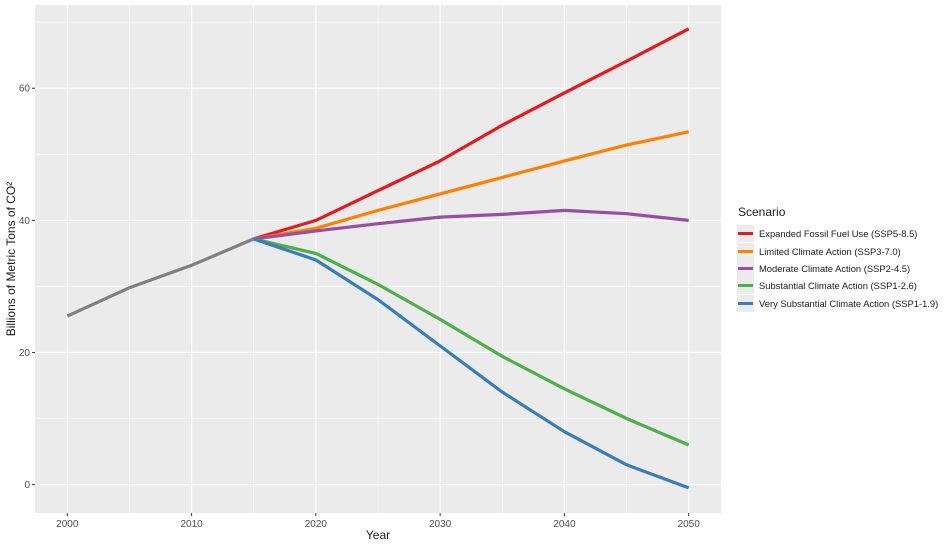 The width and height of the screenshot is (950, 551). Describe the element at coordinates (160, 277) in the screenshot. I see `series-line-historical` at that location.